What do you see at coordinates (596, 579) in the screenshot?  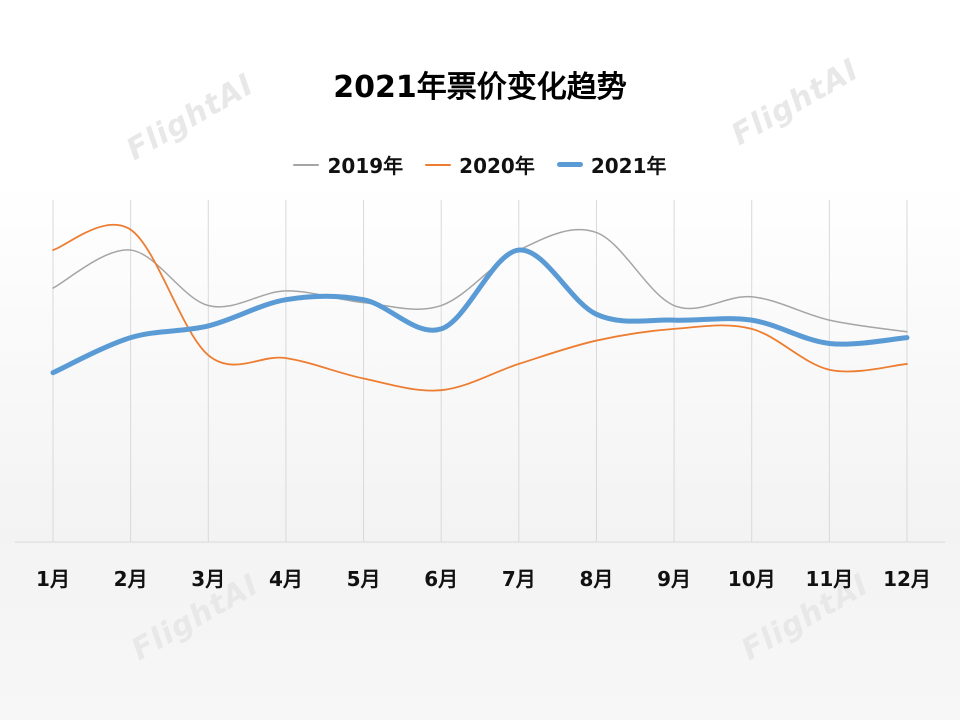 I see `x-tick-label: 8月` at bounding box center [596, 579].